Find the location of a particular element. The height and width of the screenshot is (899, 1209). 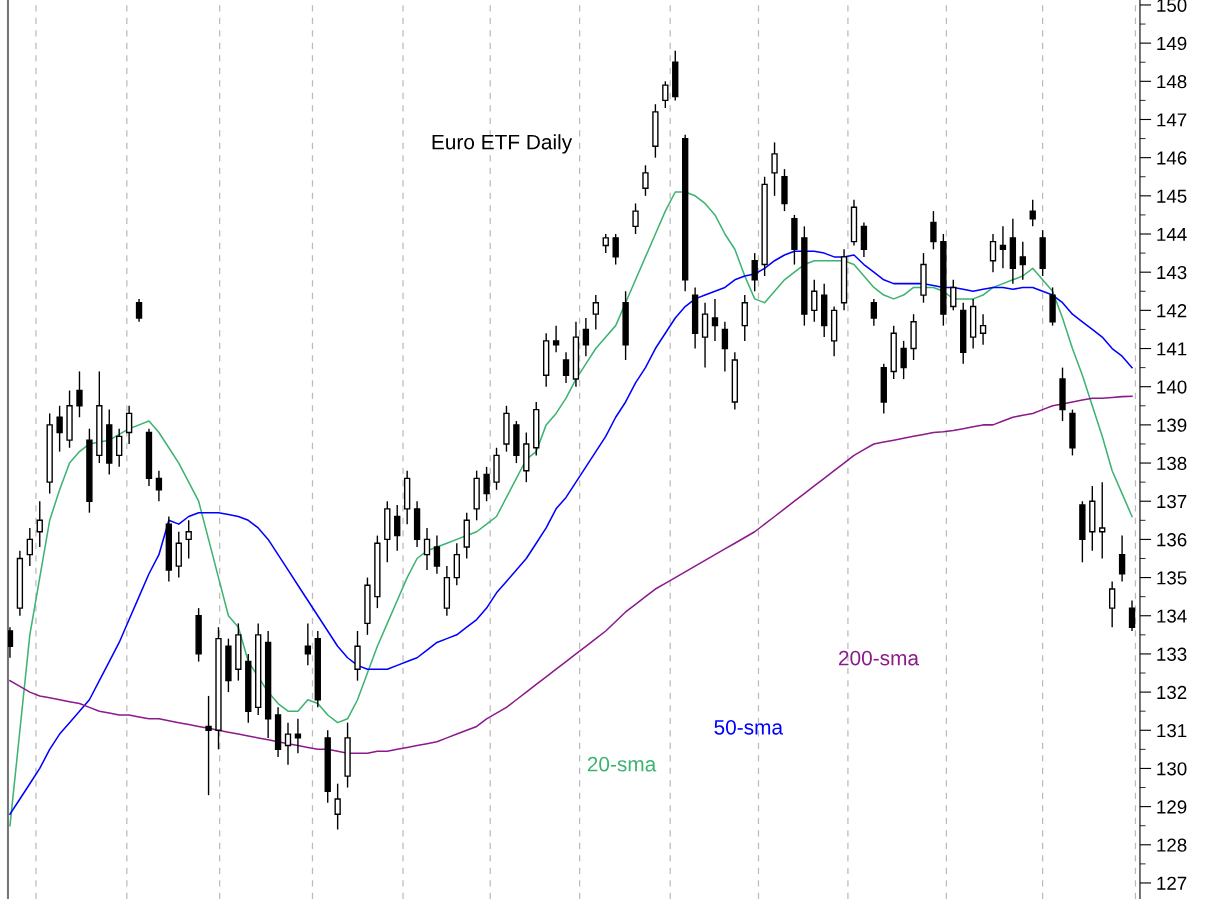

y-tick-label: 147 is located at coordinates (1172, 120).